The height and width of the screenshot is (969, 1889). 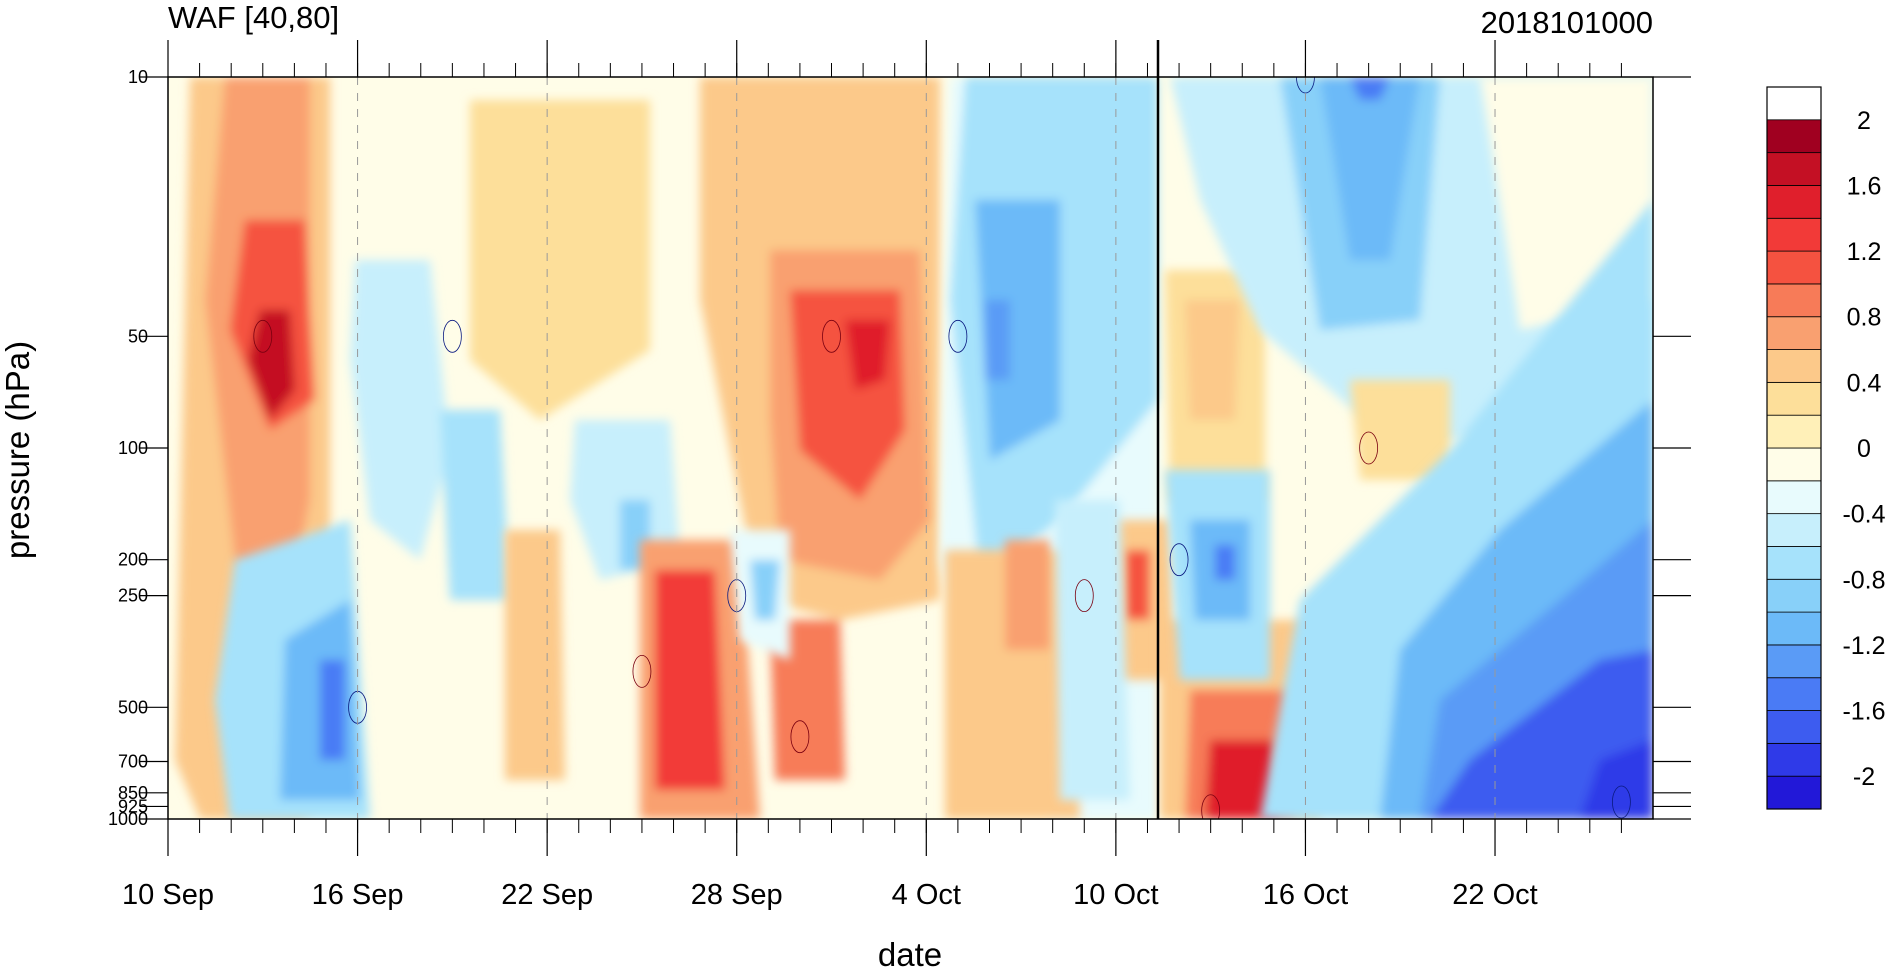 What do you see at coordinates (1864, 383) in the screenshot?
I see `colorbar-label: 0.4` at bounding box center [1864, 383].